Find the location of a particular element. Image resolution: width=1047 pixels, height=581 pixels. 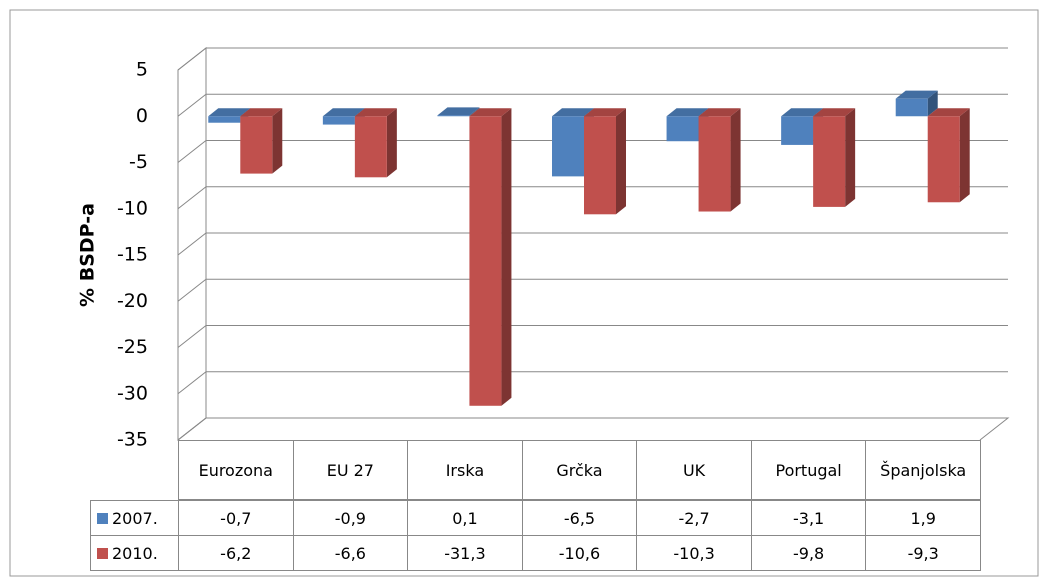

table-value: -10,3 is located at coordinates (694, 553).